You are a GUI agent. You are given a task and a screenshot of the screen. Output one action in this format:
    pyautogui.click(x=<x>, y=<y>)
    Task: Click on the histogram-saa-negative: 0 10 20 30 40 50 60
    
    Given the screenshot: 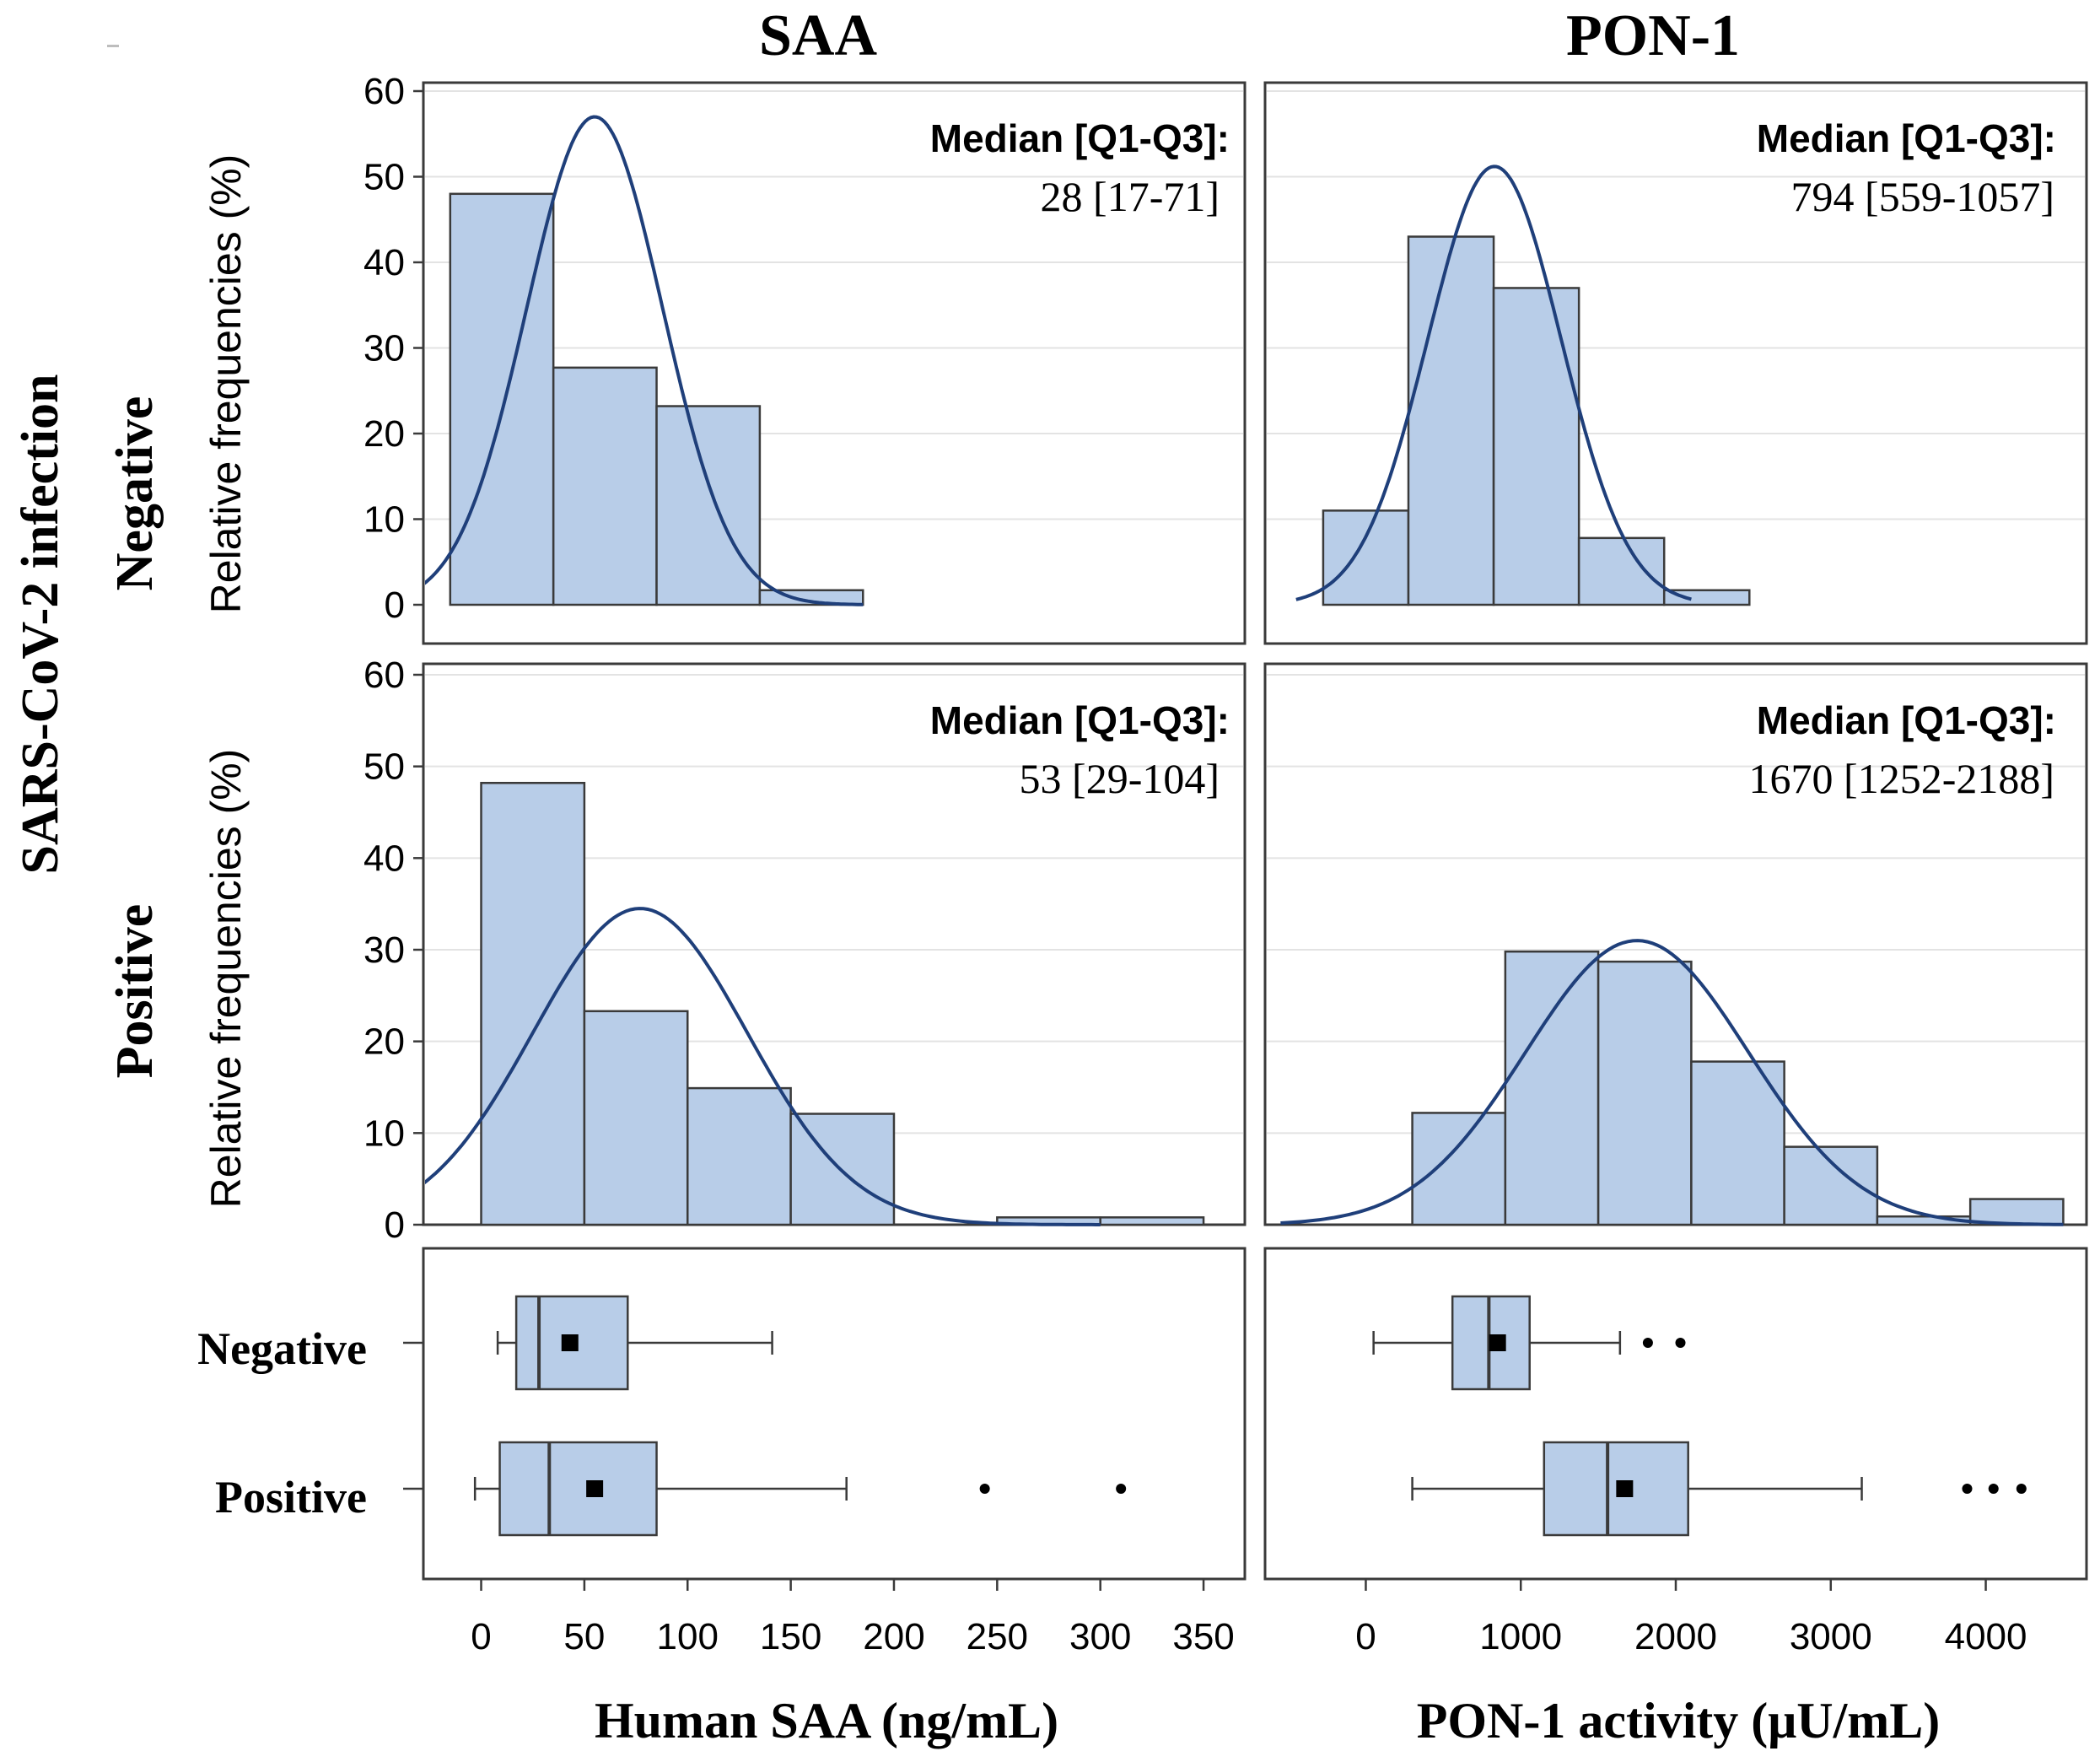 What is the action you would take?
    pyautogui.click(x=803, y=348)
    